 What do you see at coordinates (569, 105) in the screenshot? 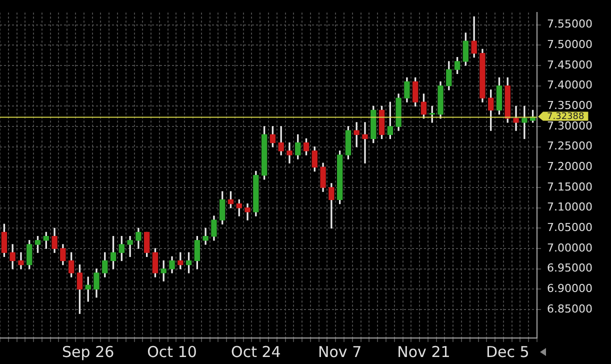
I see `y-tick-label: 7.35000` at bounding box center [569, 105].